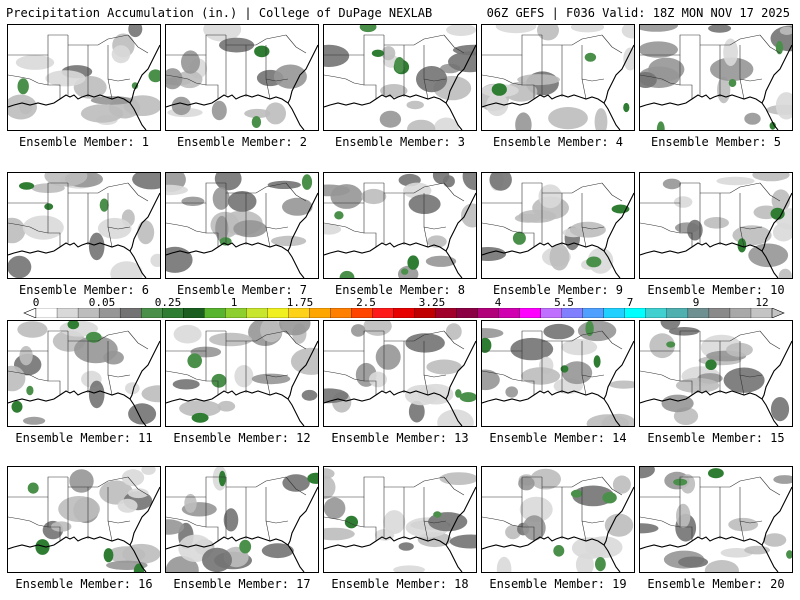 Image resolution: width=800 pixels, height=600 pixels. What do you see at coordinates (300, 302) in the screenshot?
I see `colorbar-tick-label: 1.75` at bounding box center [300, 302].